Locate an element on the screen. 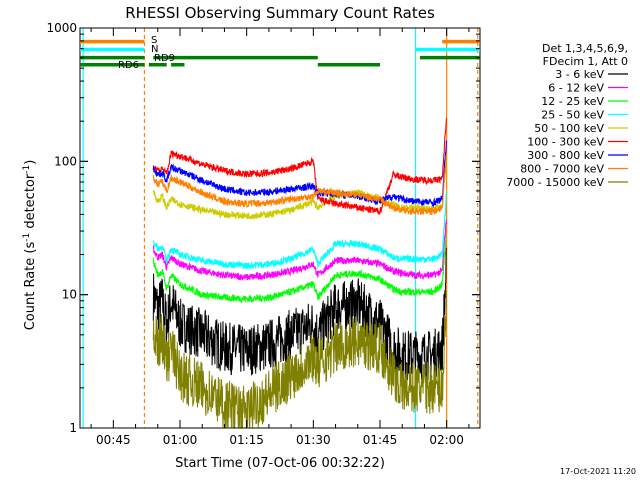  y-tick-label: 10 is located at coordinates (69, 295).